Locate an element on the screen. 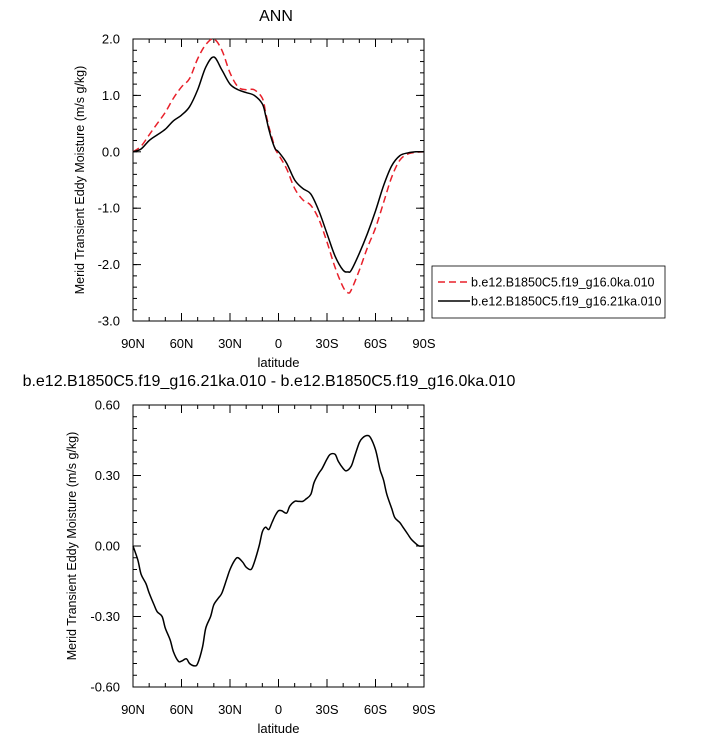  y-tick-label: 0.60 is located at coordinates (107, 405).